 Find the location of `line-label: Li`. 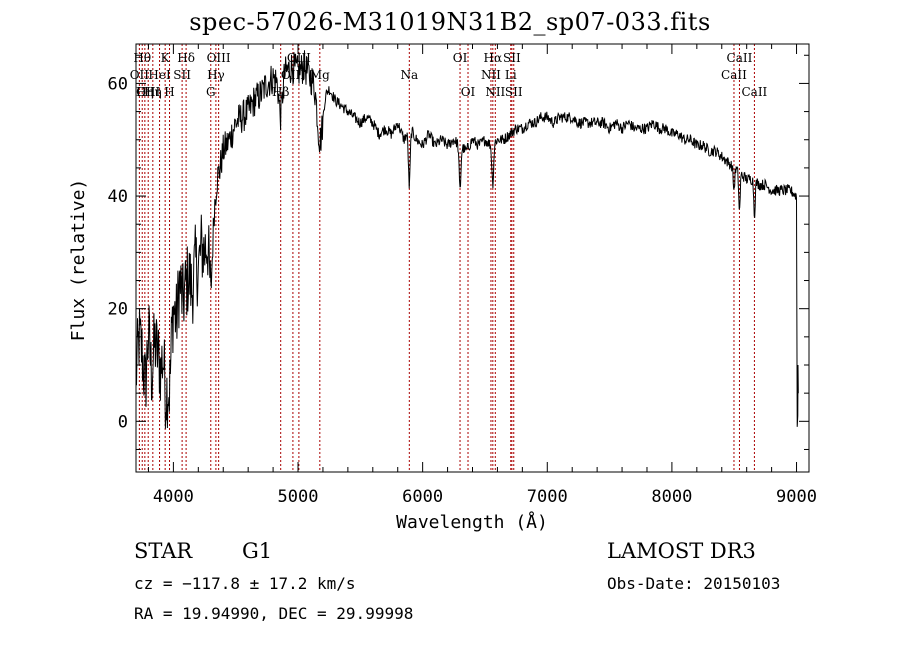

line-label: Li is located at coordinates (511, 75).